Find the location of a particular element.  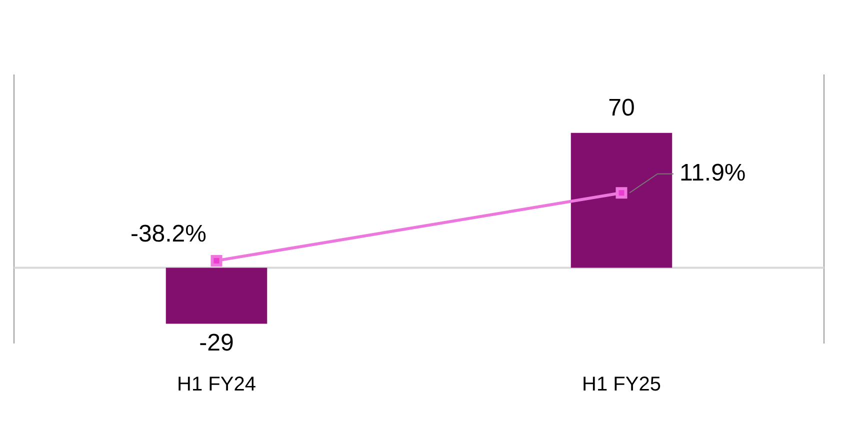

data-label: 11.9% is located at coordinates (713, 173).